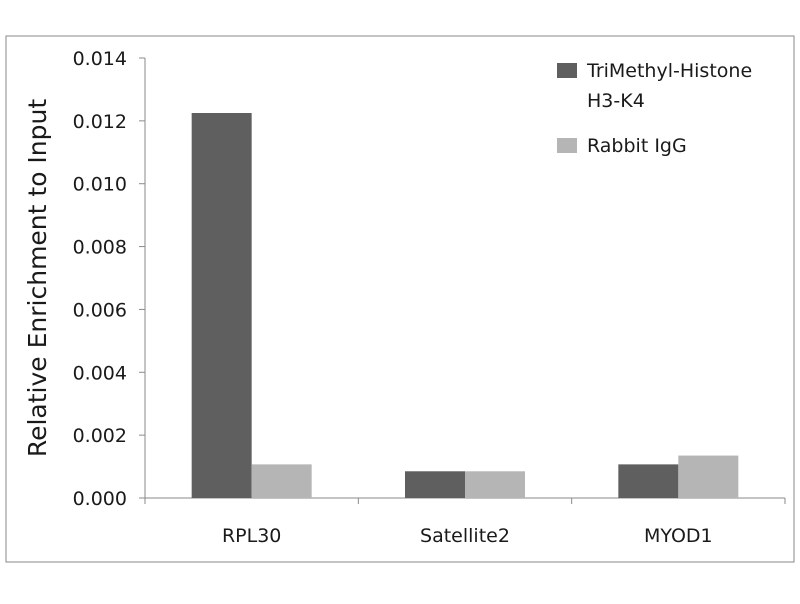  Describe the element at coordinates (100, 499) in the screenshot. I see `y-tick-label: 0.000` at that location.